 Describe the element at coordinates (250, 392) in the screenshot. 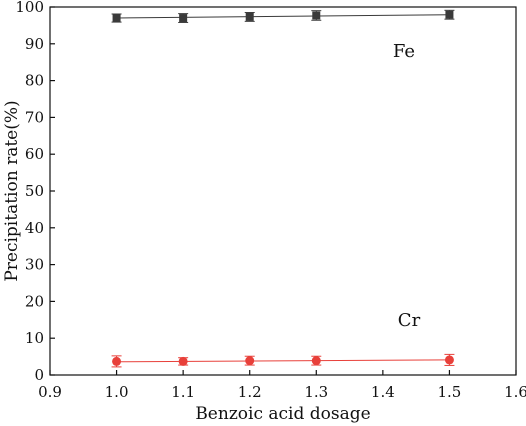

I see `x-tick-label: 1.2` at that location.